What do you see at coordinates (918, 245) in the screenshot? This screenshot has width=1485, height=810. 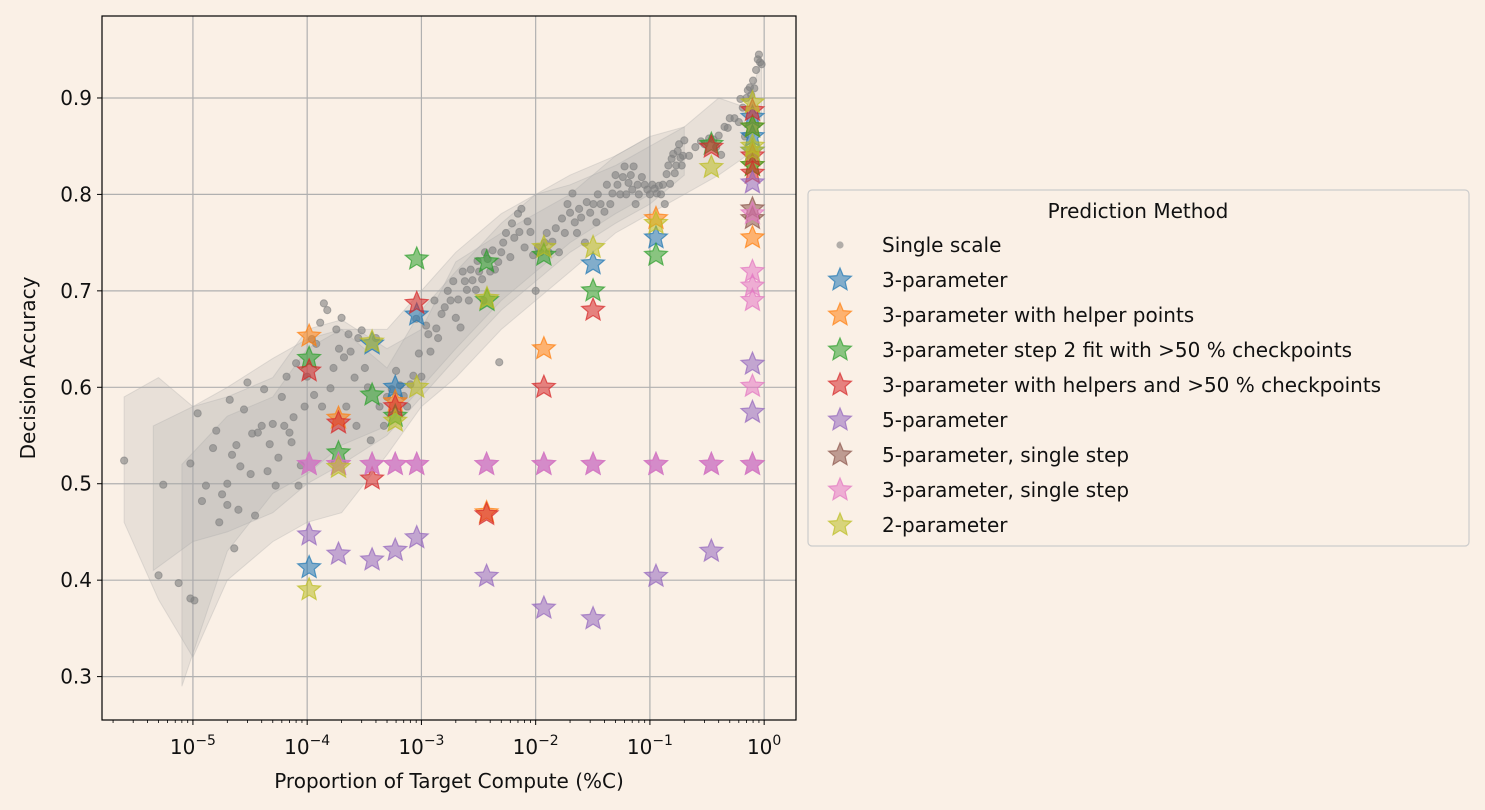 I see `legend-item: Single scale` at bounding box center [918, 245].